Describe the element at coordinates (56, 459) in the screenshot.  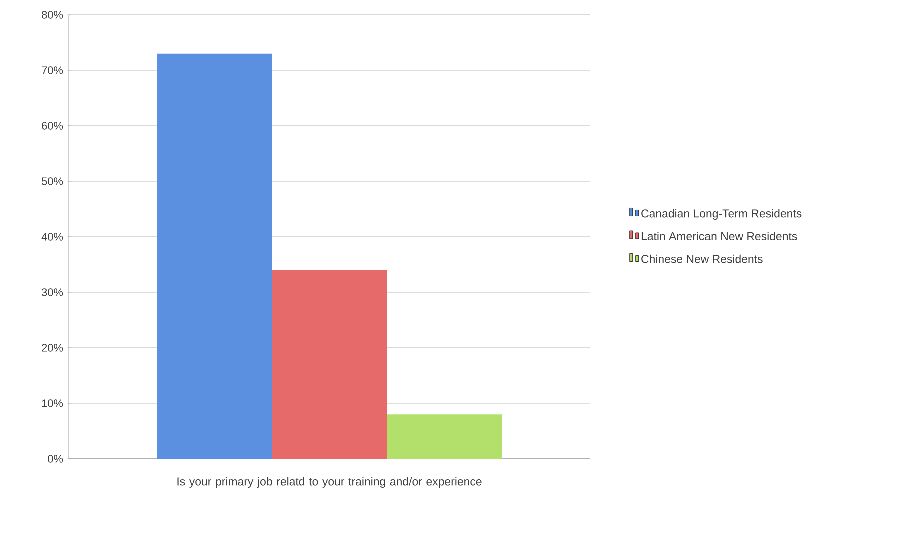
I see `y-tick-label: 0%` at that location.